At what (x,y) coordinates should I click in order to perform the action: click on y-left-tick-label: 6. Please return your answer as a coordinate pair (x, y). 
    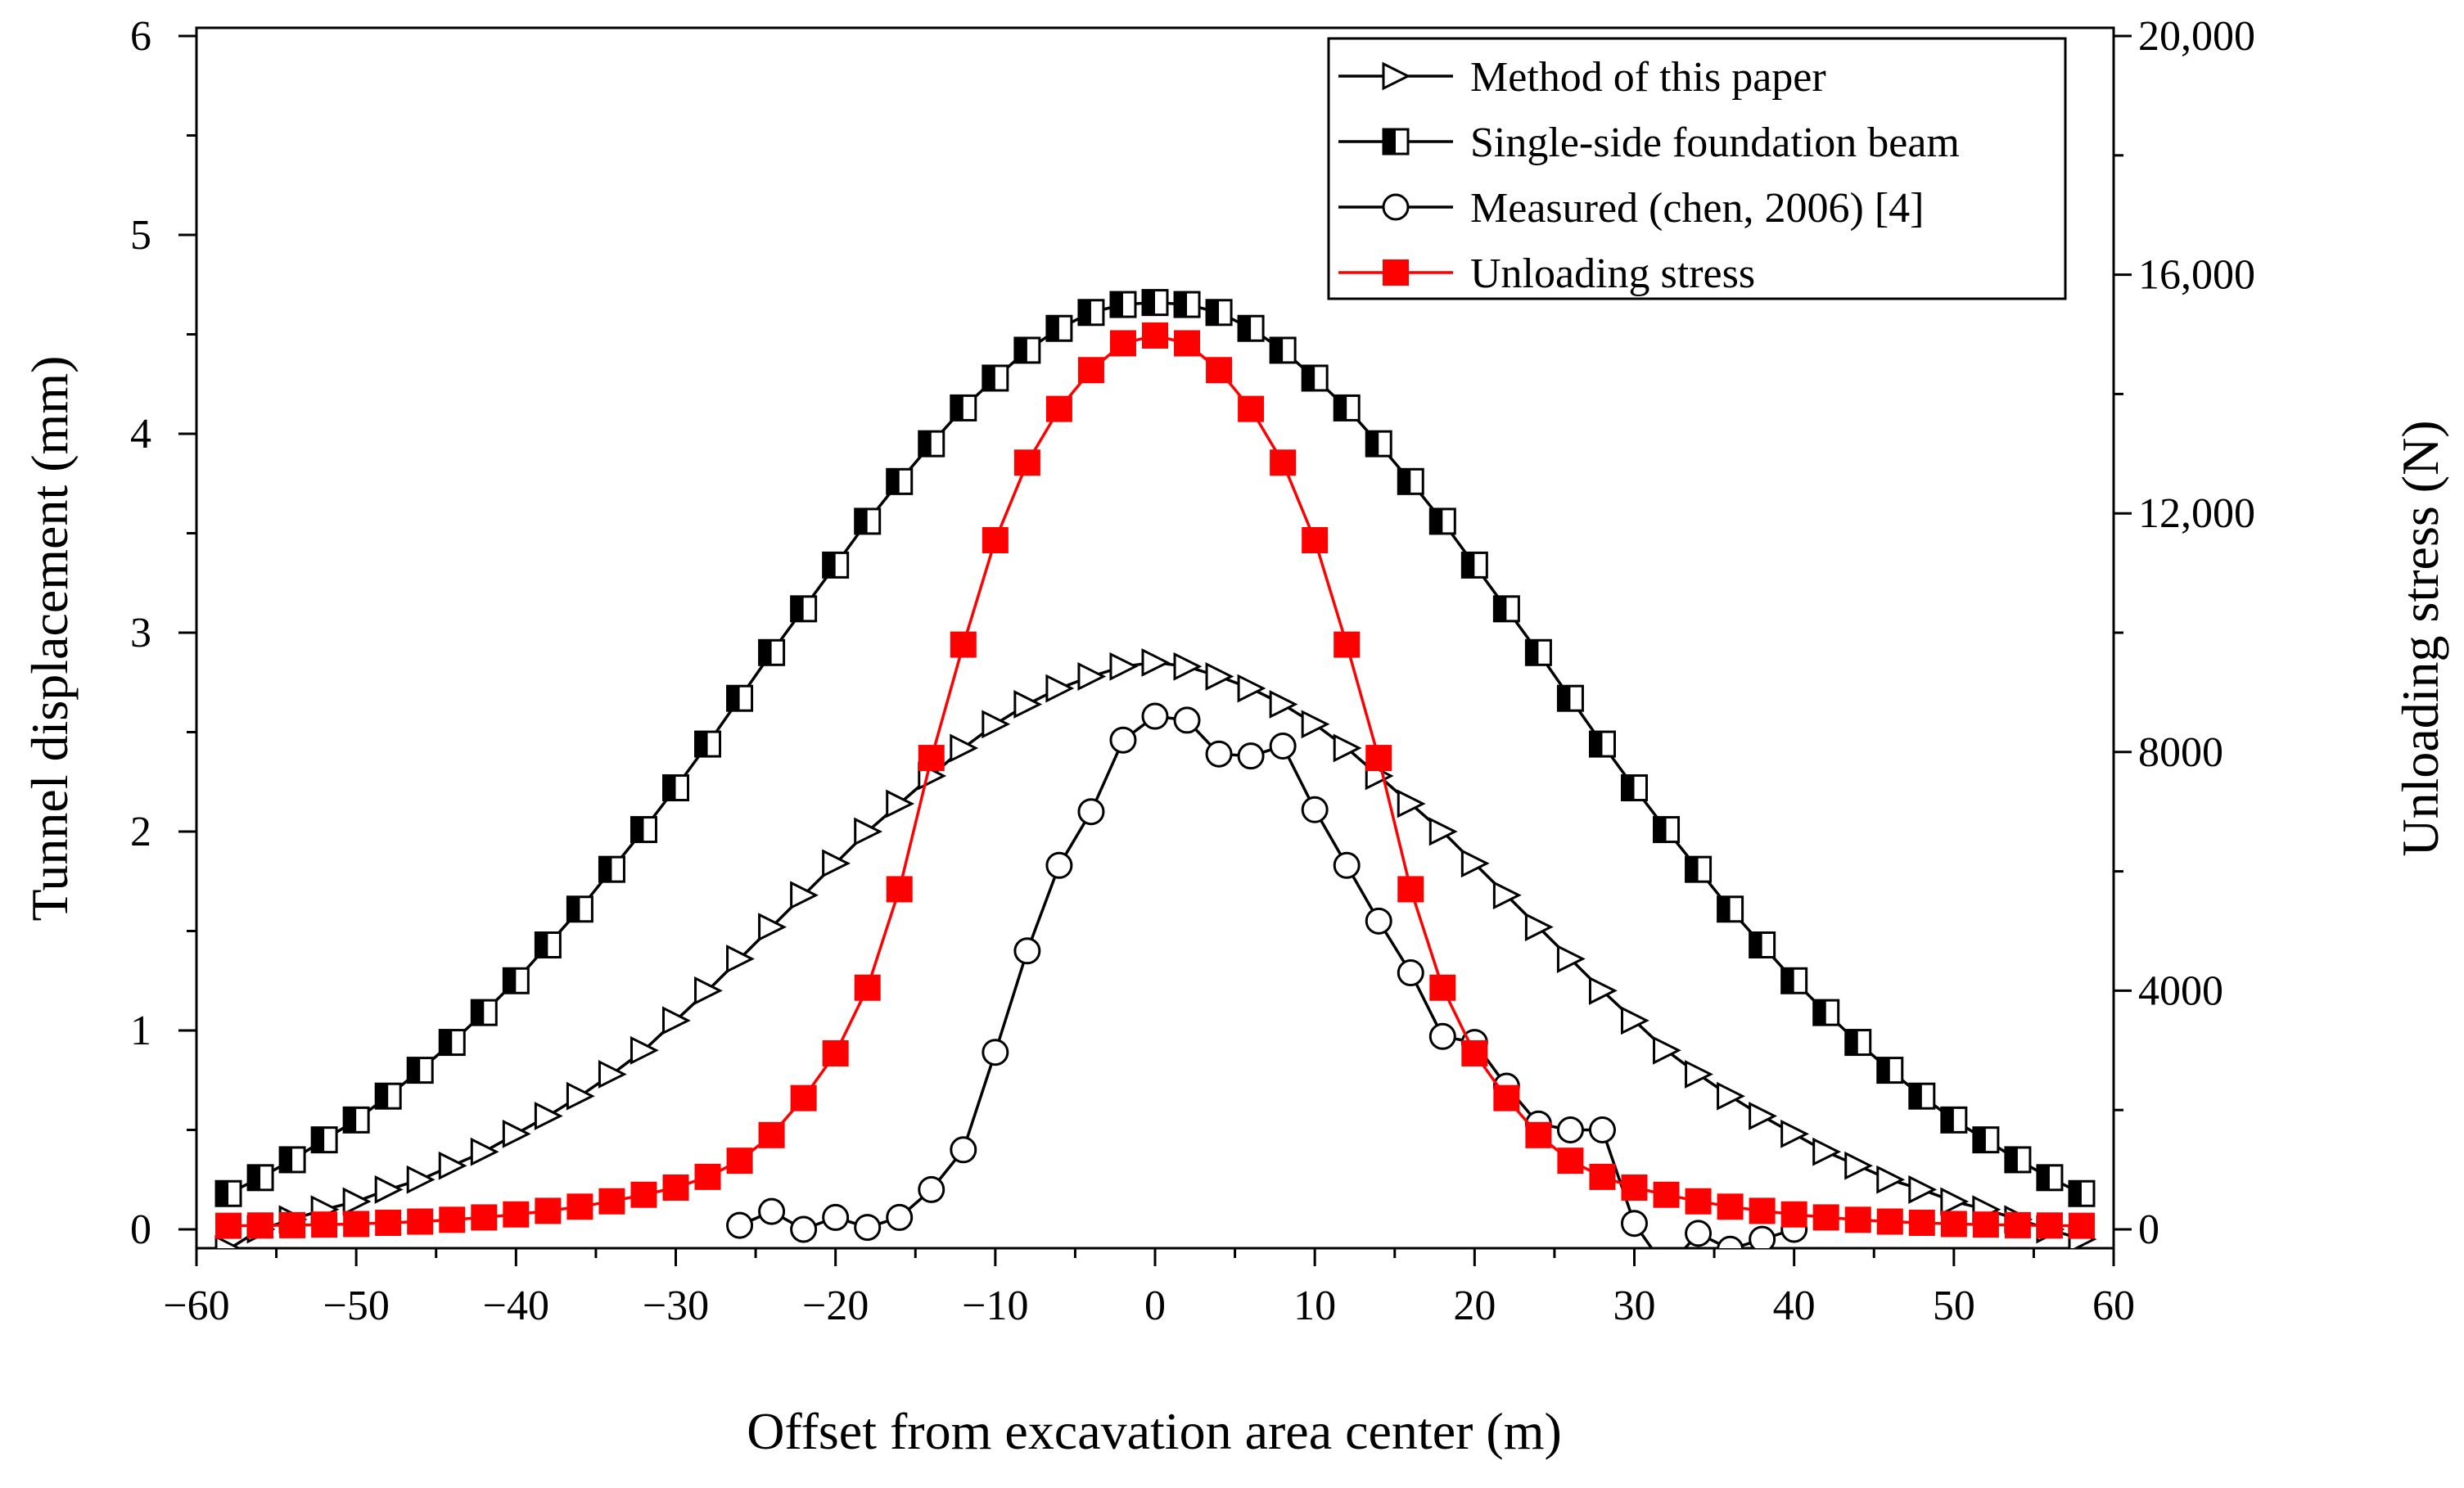
    Looking at the image, I should click on (141, 36).